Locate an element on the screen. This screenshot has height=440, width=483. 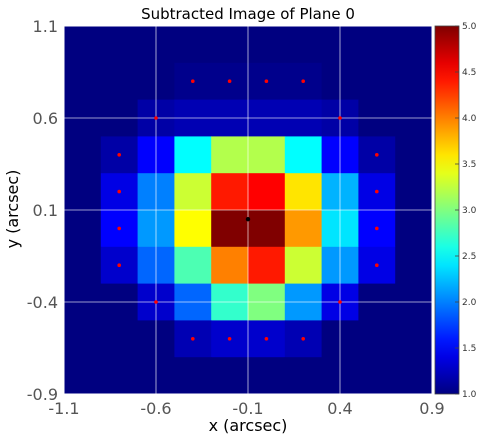
x-tick-labels: -1.1 -0.6 -0.1 0.4 0.9 is located at coordinates (246, 408).